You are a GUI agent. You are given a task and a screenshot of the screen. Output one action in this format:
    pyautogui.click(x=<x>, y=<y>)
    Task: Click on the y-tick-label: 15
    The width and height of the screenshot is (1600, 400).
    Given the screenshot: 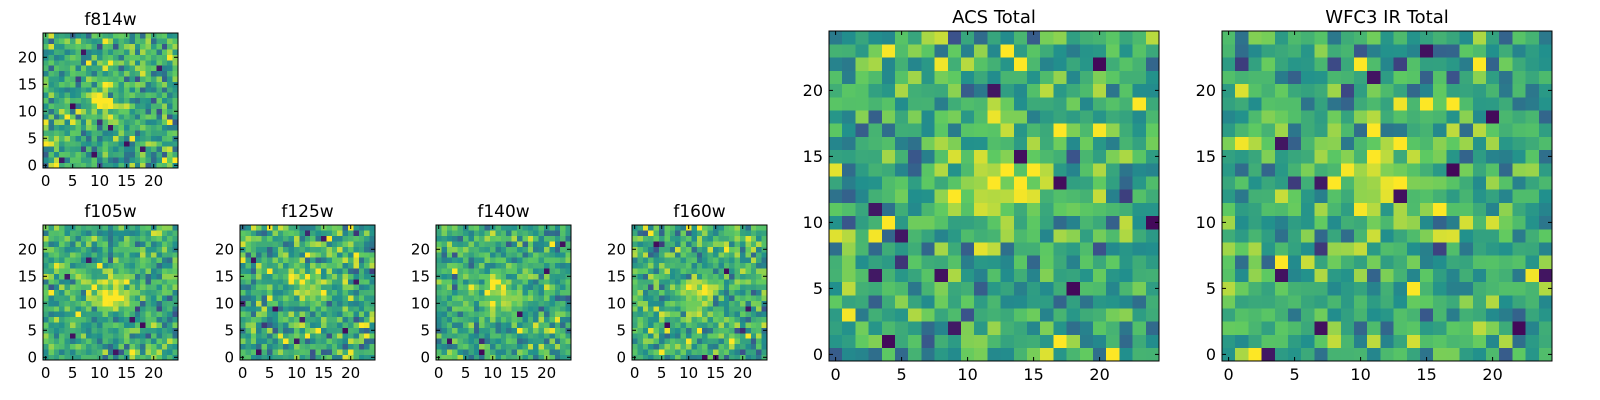 What is the action you would take?
    pyautogui.click(x=813, y=156)
    